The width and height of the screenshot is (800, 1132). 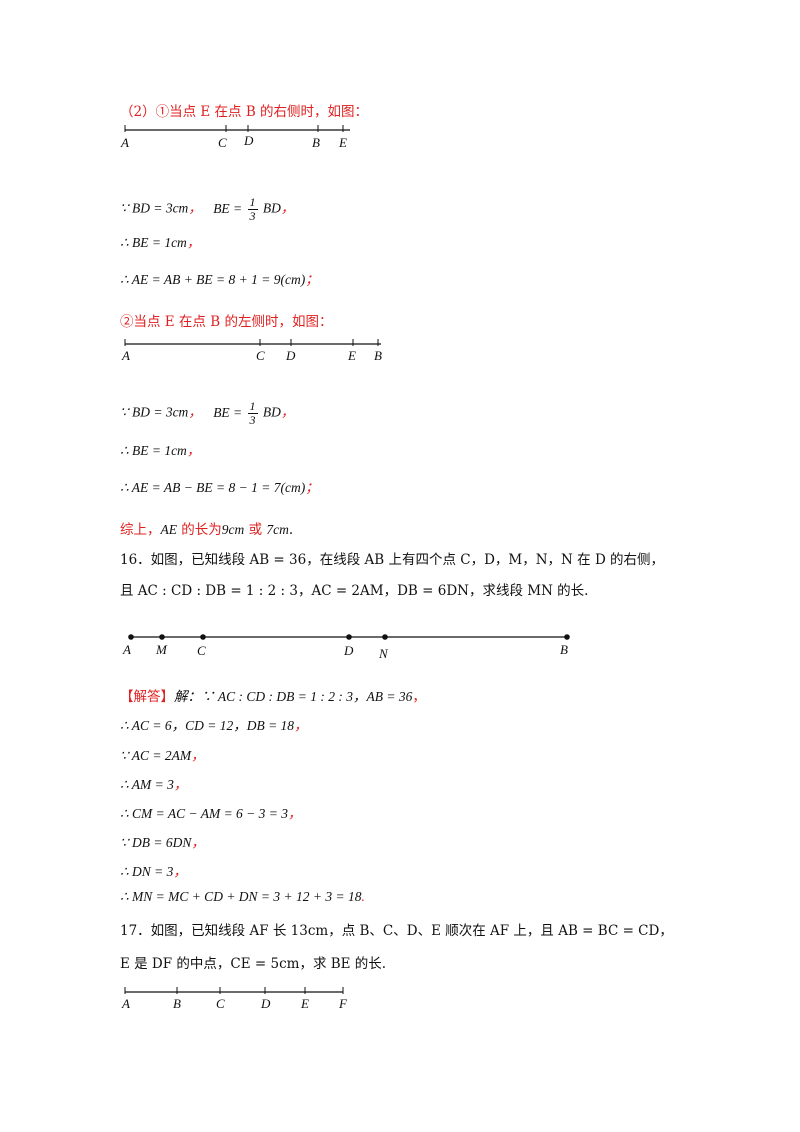 What do you see at coordinates (235, 137) in the screenshot?
I see `figure-1: A C D B E` at bounding box center [235, 137].